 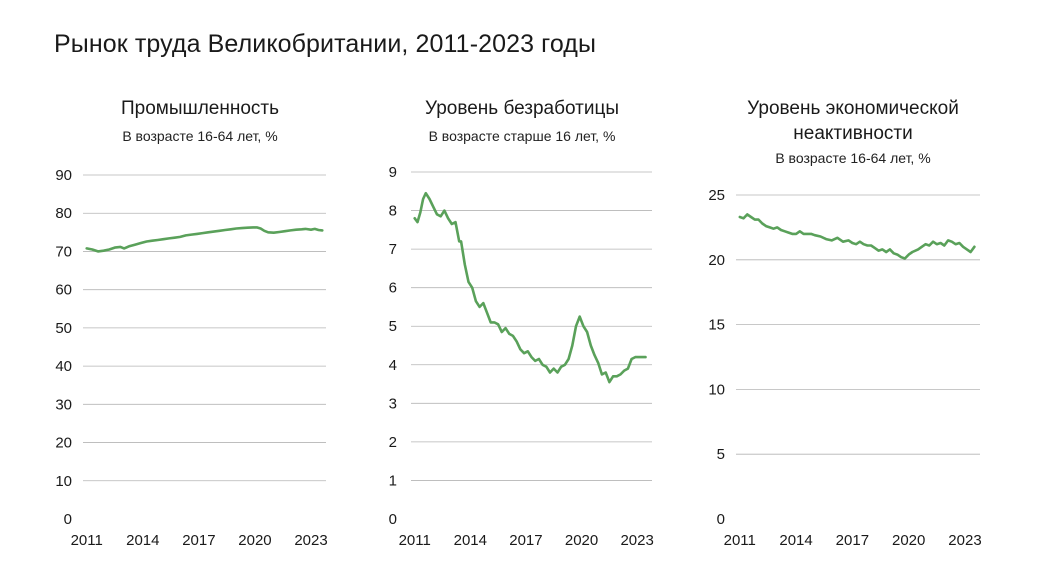 What do you see at coordinates (393, 365) in the screenshot?
I see `y-tick-label: 4` at bounding box center [393, 365].